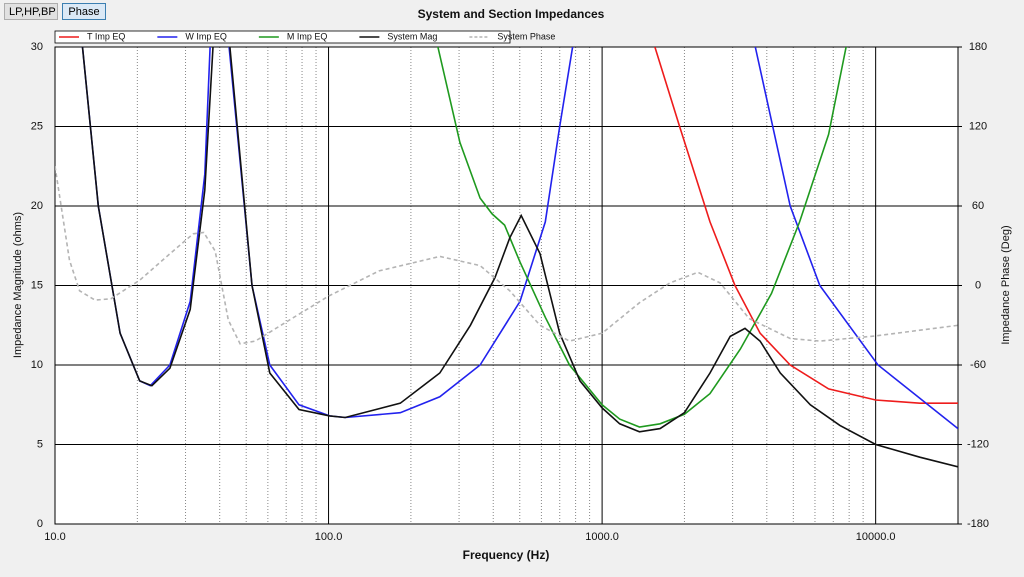  I want to click on y2-tick-label: 120, so click(978, 126).